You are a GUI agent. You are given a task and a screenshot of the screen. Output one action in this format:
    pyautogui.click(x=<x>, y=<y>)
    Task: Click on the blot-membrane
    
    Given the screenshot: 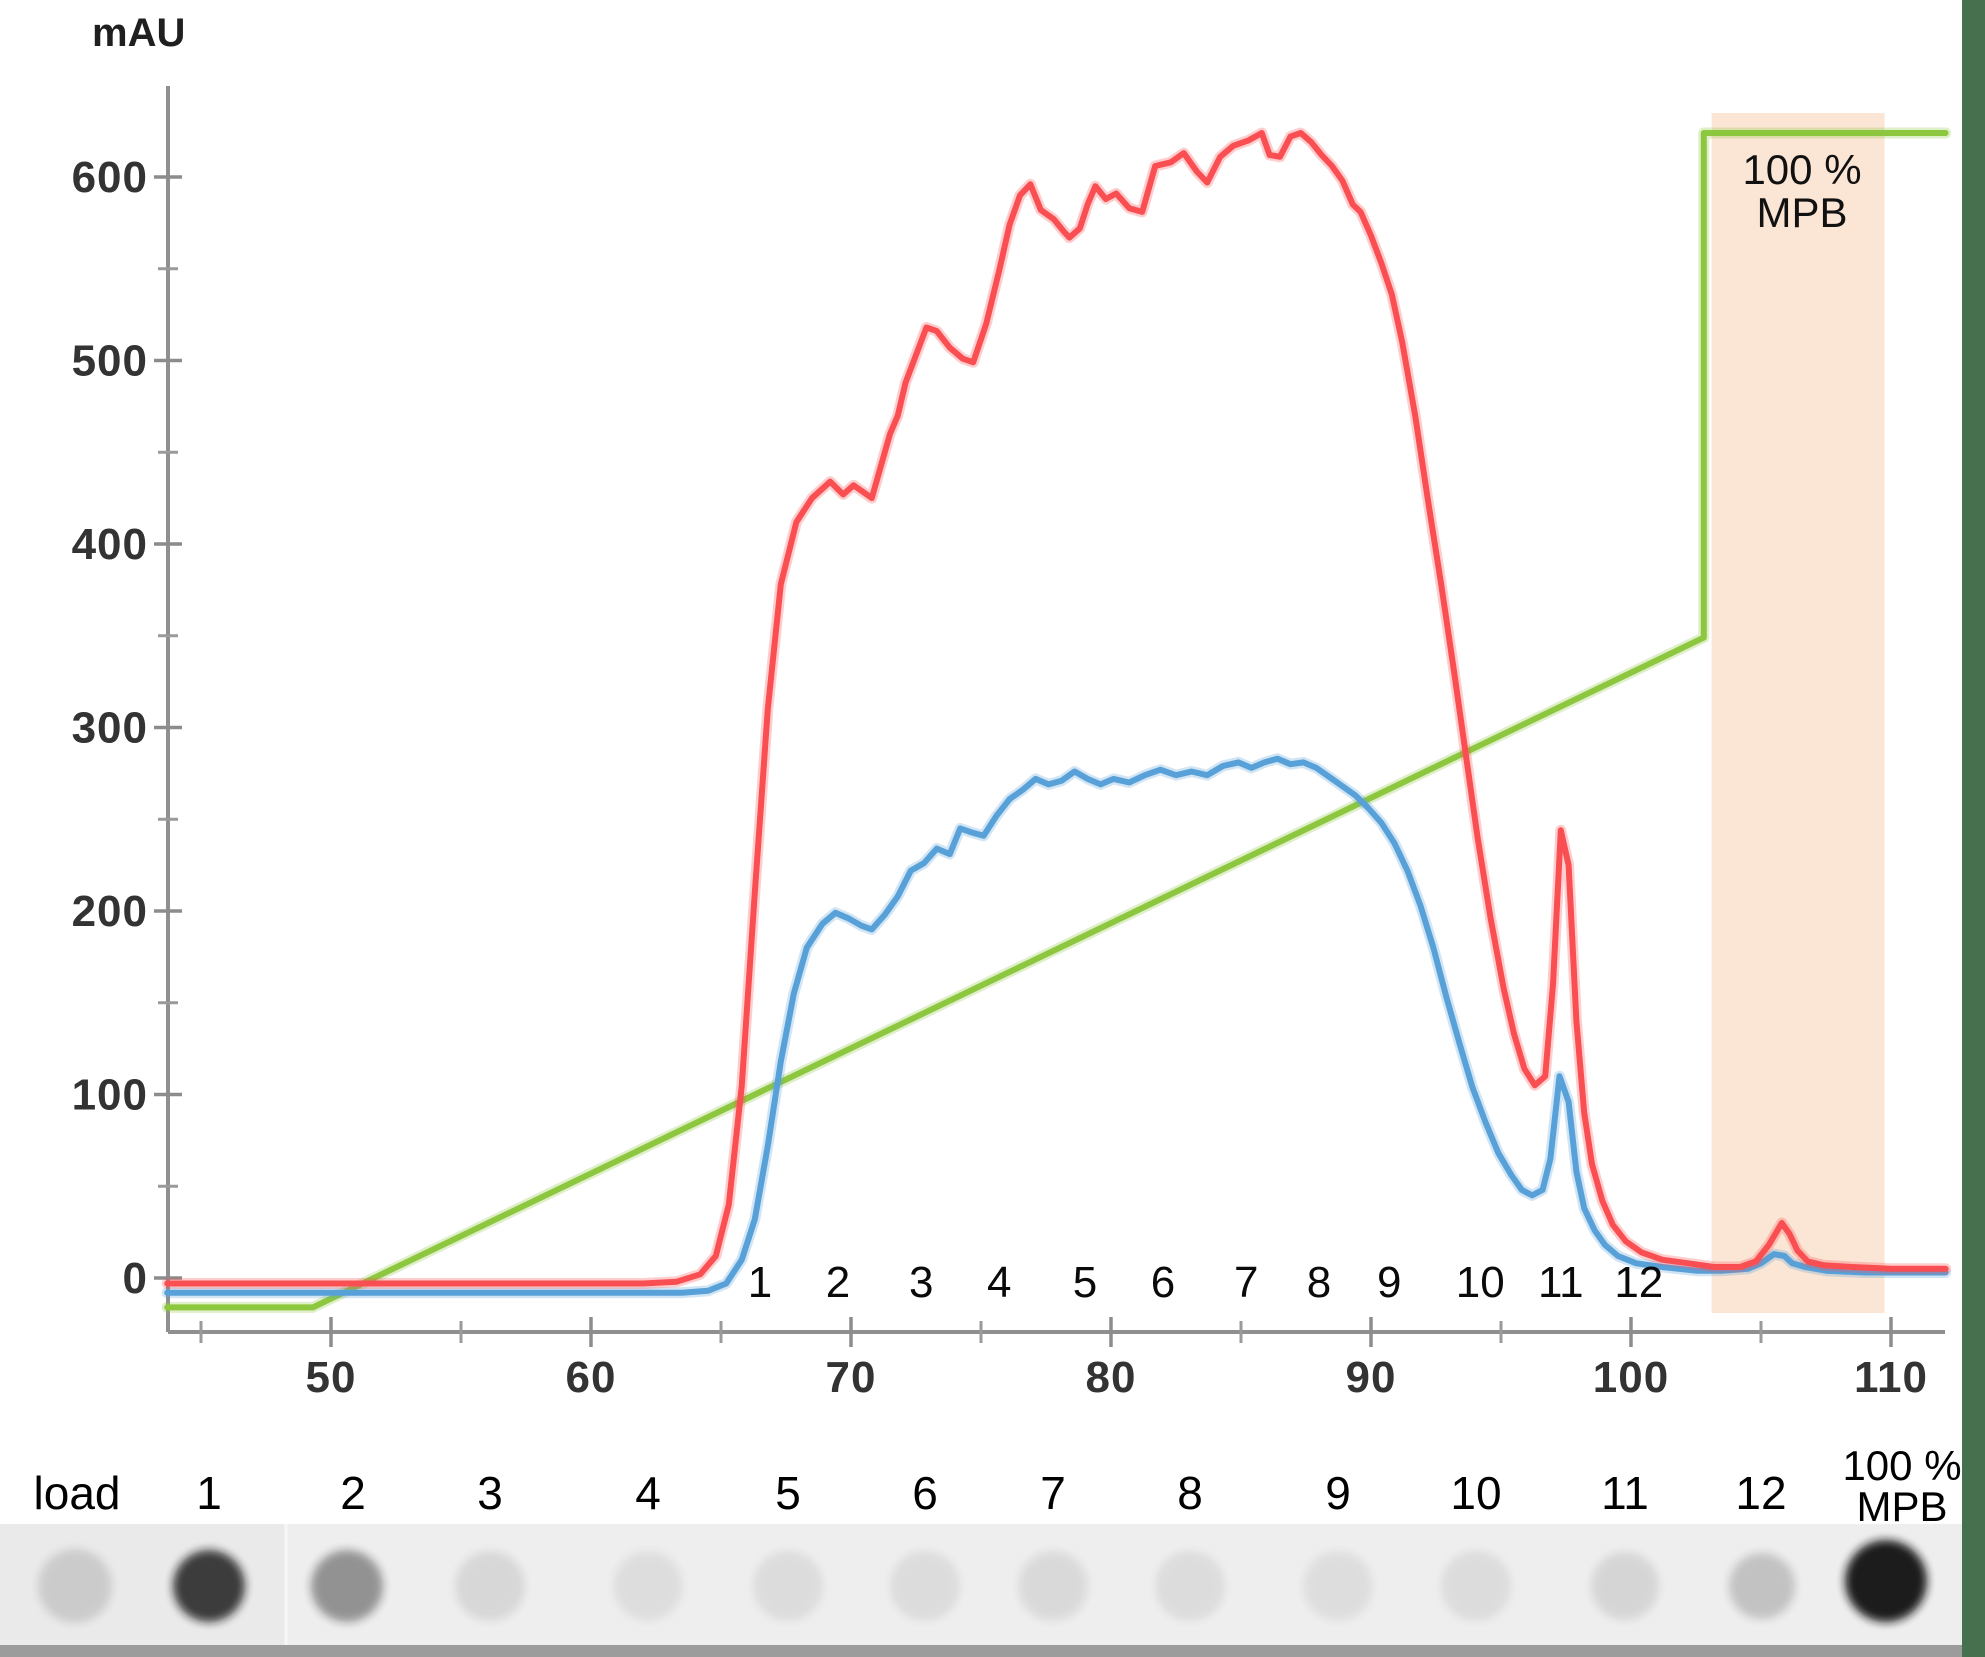 What is the action you would take?
    pyautogui.click(x=1123, y=1584)
    